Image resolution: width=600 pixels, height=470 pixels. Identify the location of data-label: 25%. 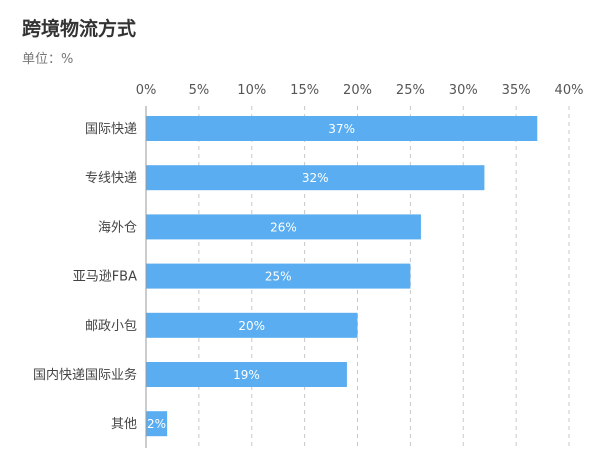
(278, 277).